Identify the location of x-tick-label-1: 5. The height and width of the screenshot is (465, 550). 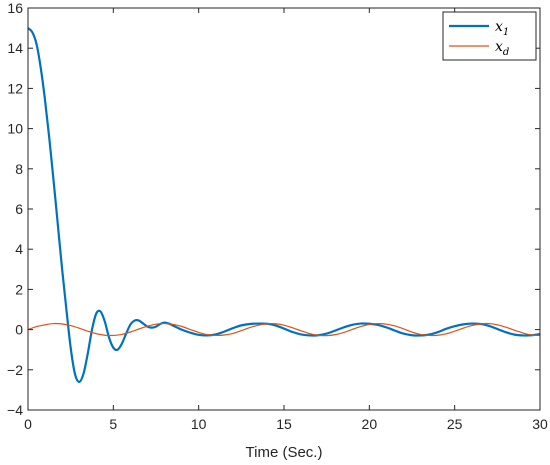
(113, 424).